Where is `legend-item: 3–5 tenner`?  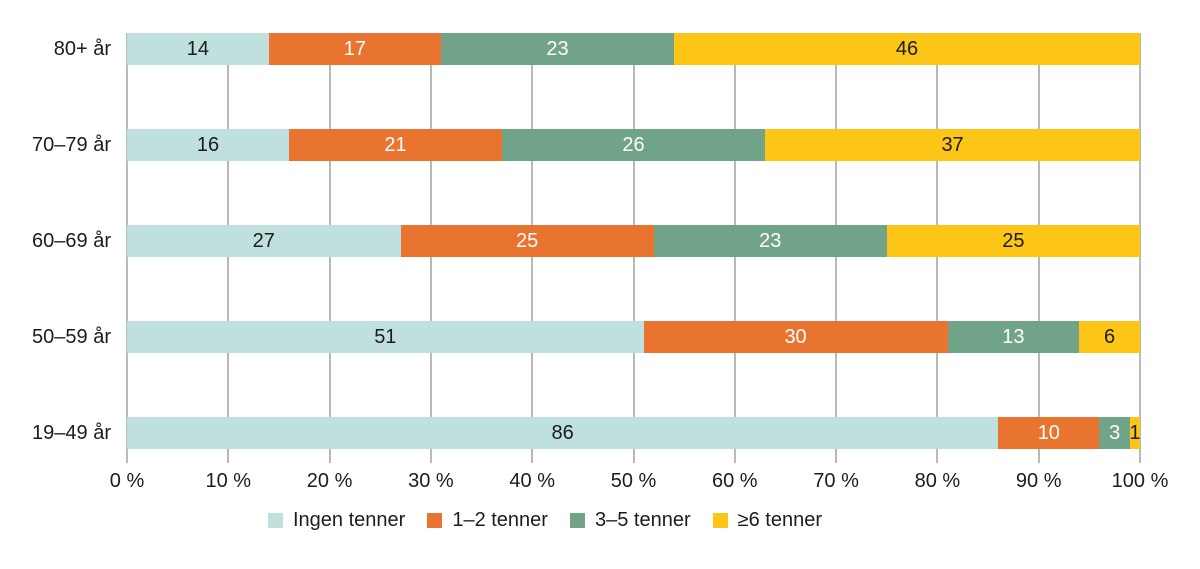
legend-item: 3–5 tenner is located at coordinates (630, 520).